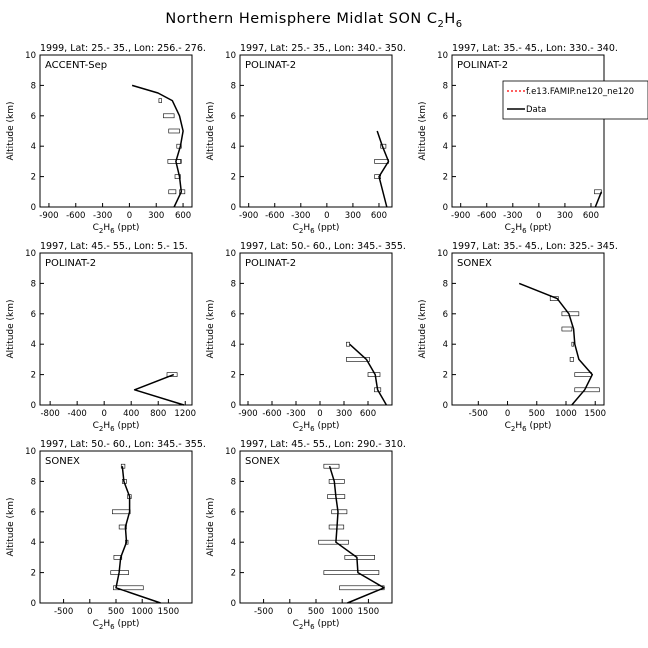  What do you see at coordinates (575, 100) in the screenshot?
I see `legend: f.e13.FAMIP.ne120_ne120 Data` at bounding box center [575, 100].